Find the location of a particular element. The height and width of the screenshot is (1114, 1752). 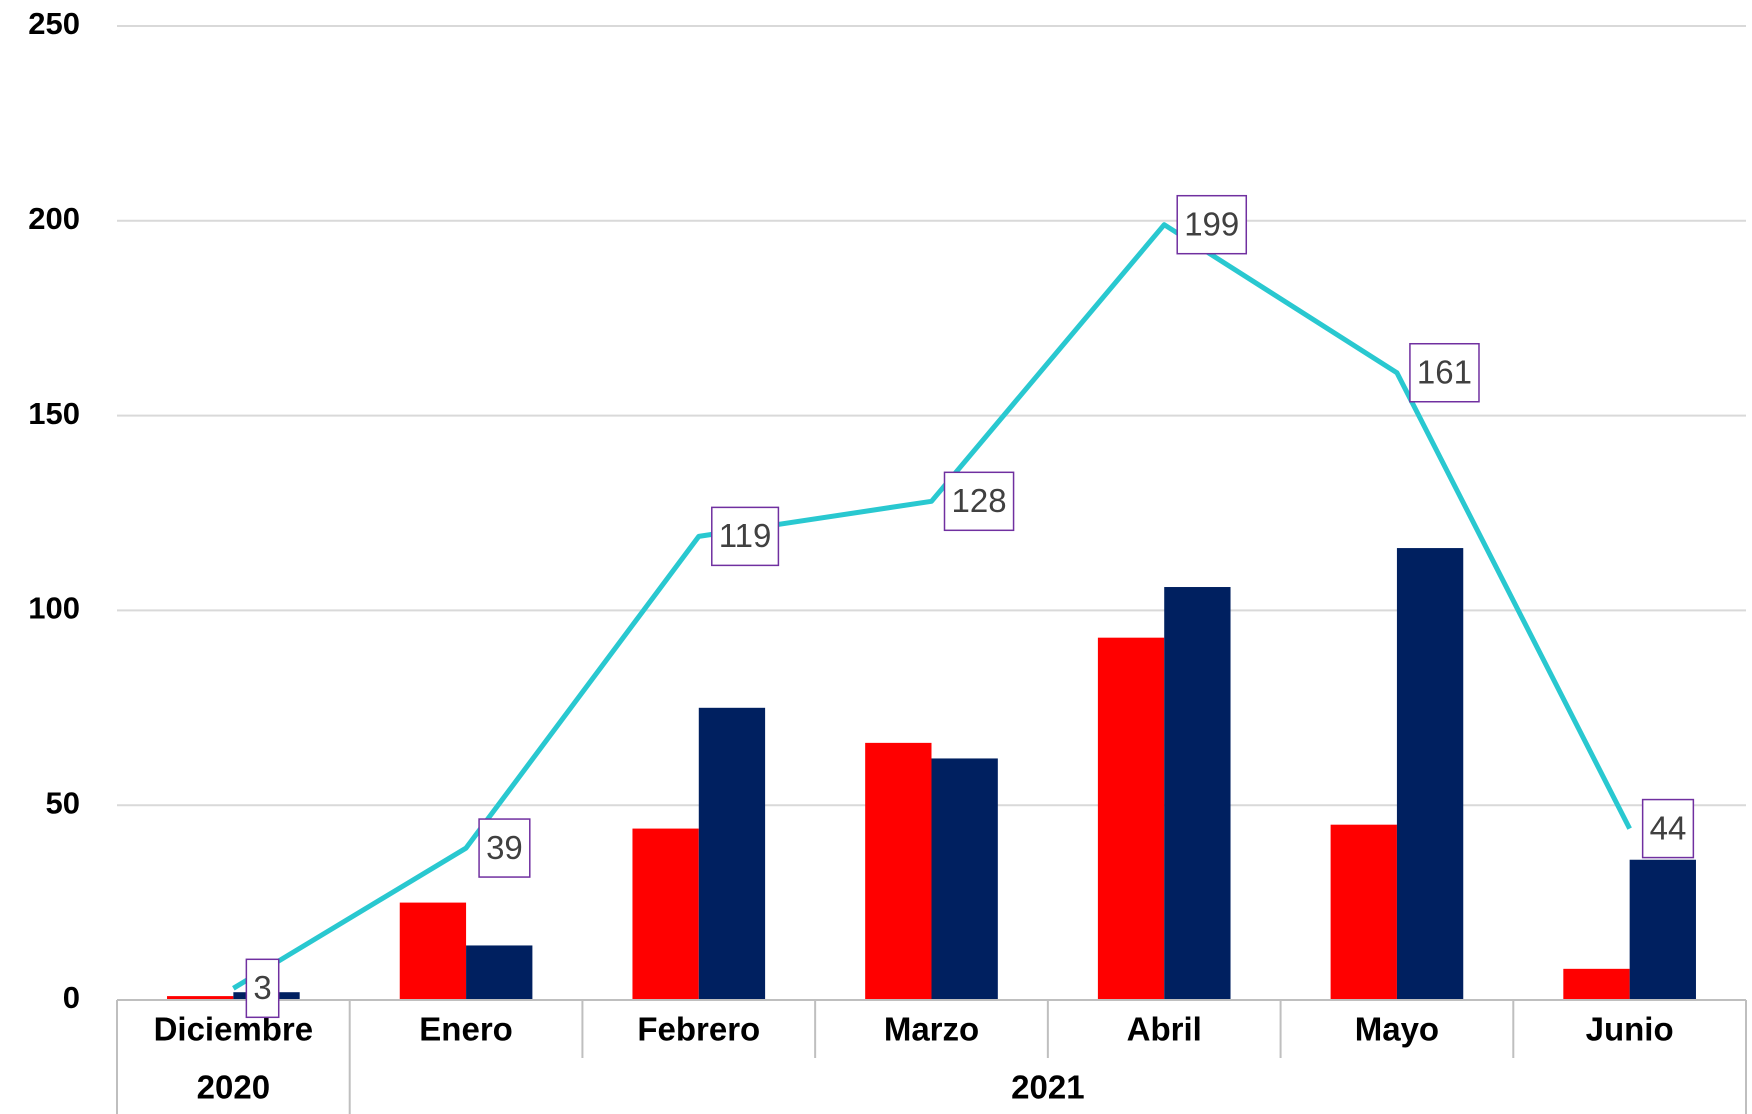

x-tick-label: Mayo is located at coordinates (1397, 1029).